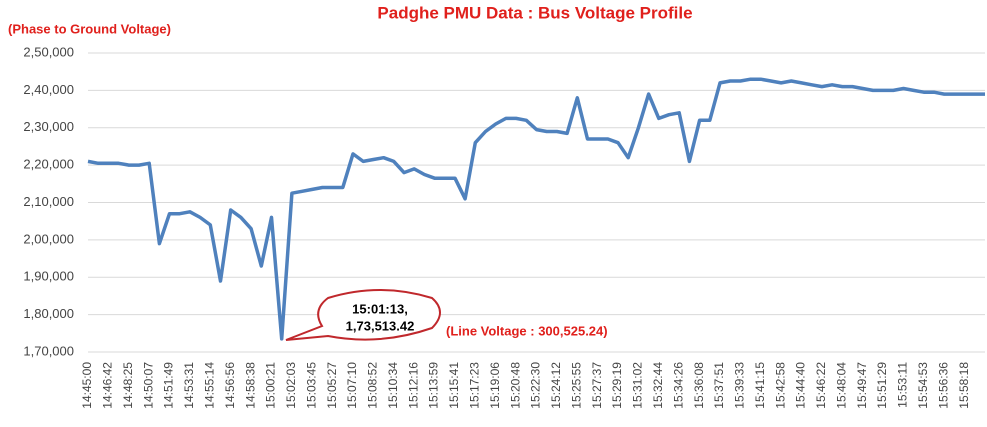 This screenshot has height=427, width=987. What do you see at coordinates (189, 385) in the screenshot?
I see `x-tick-label: 14:53:31` at bounding box center [189, 385].